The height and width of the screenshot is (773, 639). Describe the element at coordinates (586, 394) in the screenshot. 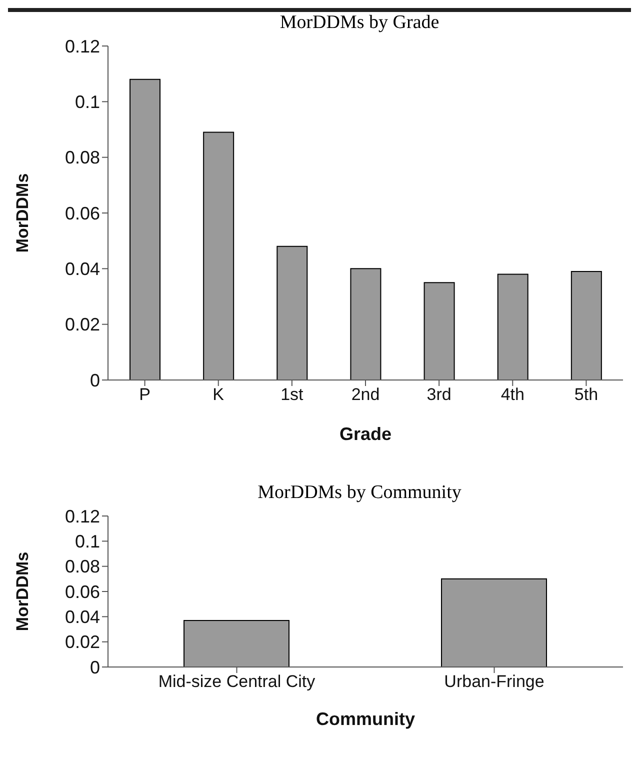

I see `x-tick-label: 5th` at that location.